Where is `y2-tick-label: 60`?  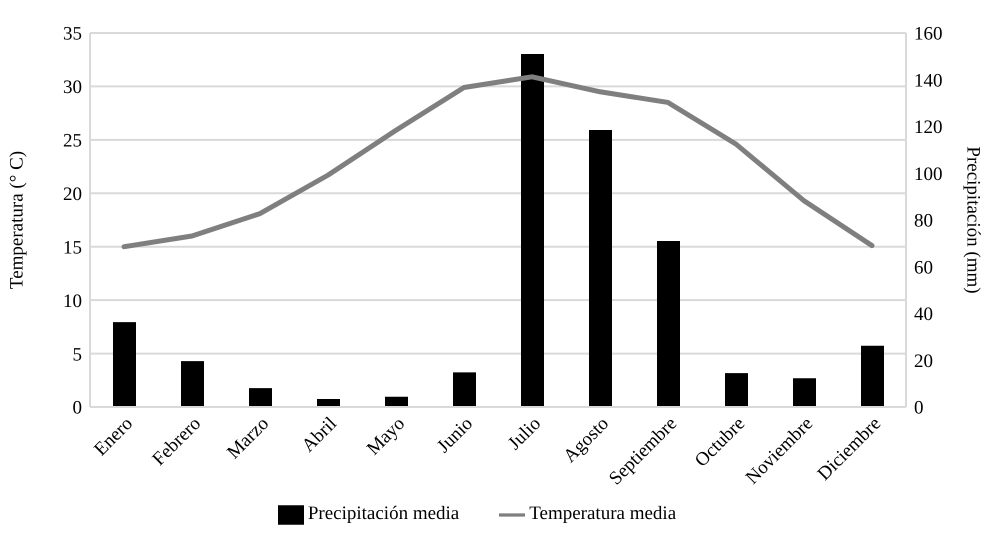 y2-tick-label: 60 is located at coordinates (923, 267).